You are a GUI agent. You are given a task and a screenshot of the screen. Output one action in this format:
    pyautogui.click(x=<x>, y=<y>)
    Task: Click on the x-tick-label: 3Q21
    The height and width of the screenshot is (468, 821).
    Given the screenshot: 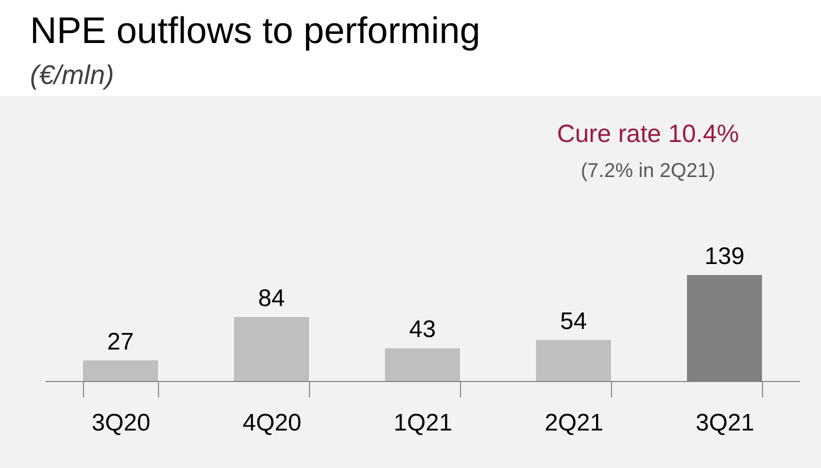 What is the action you would take?
    pyautogui.click(x=725, y=423)
    